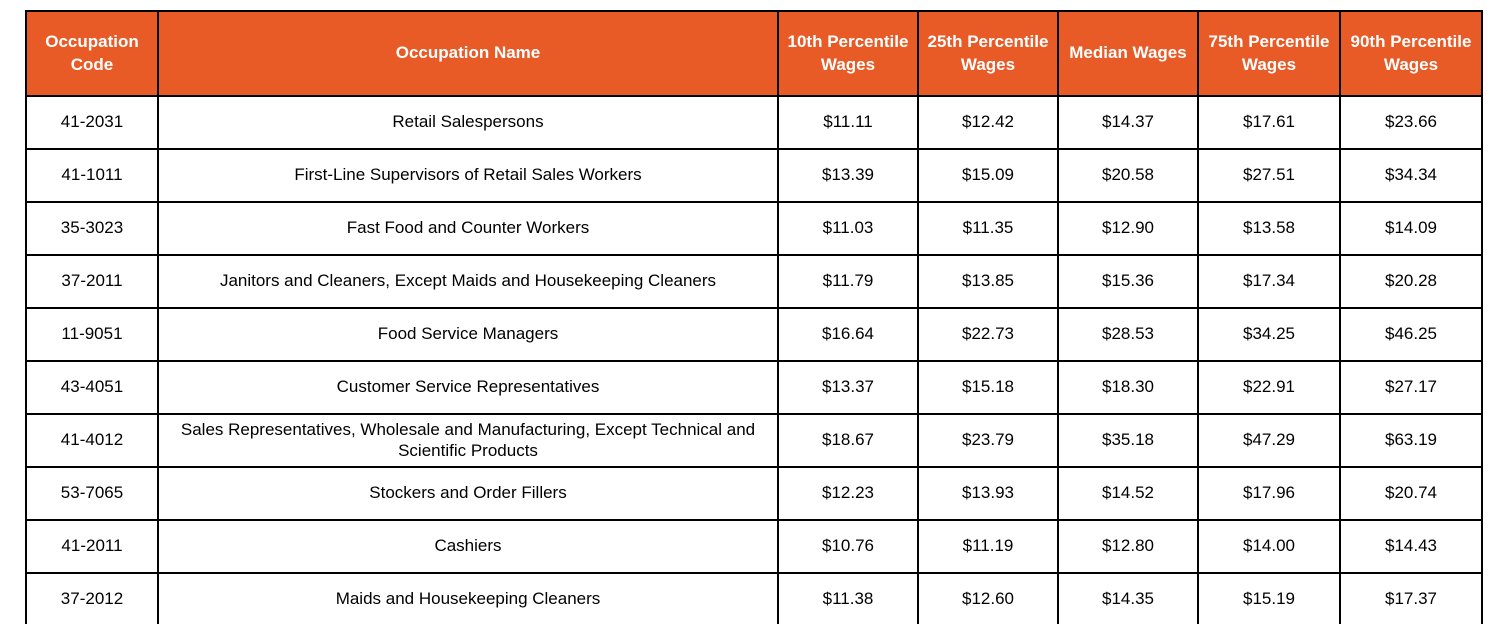  I want to click on cell-occupation-code: 41-4012, so click(92, 440).